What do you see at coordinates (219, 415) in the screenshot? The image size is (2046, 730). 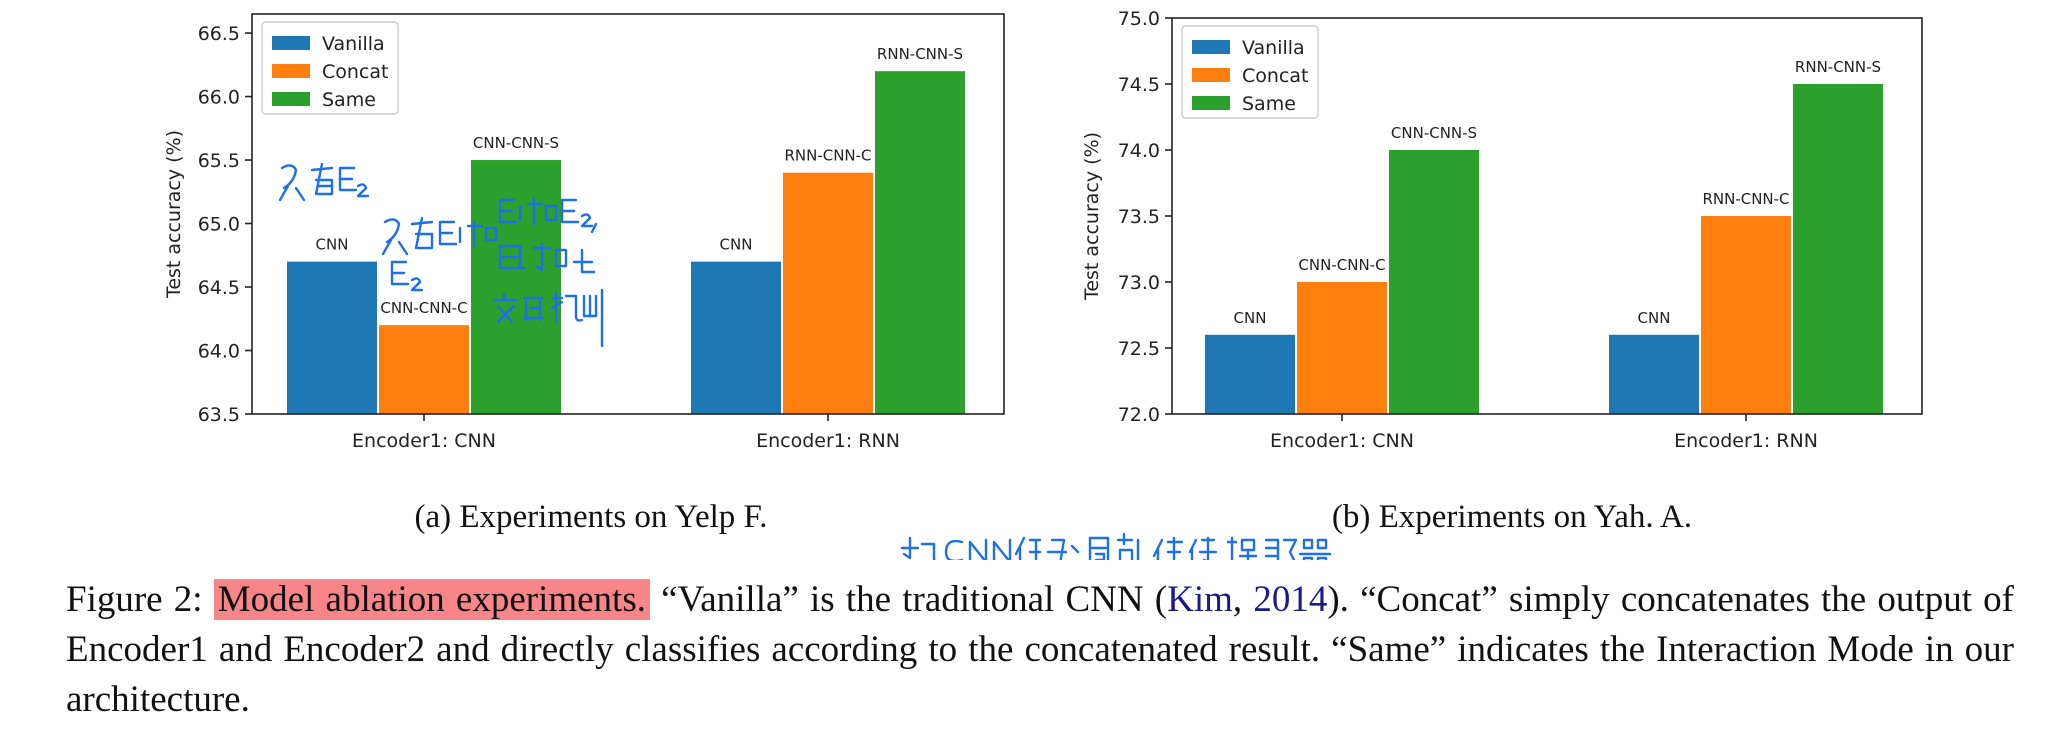 I see `y-tick-label: 63.5` at bounding box center [219, 415].